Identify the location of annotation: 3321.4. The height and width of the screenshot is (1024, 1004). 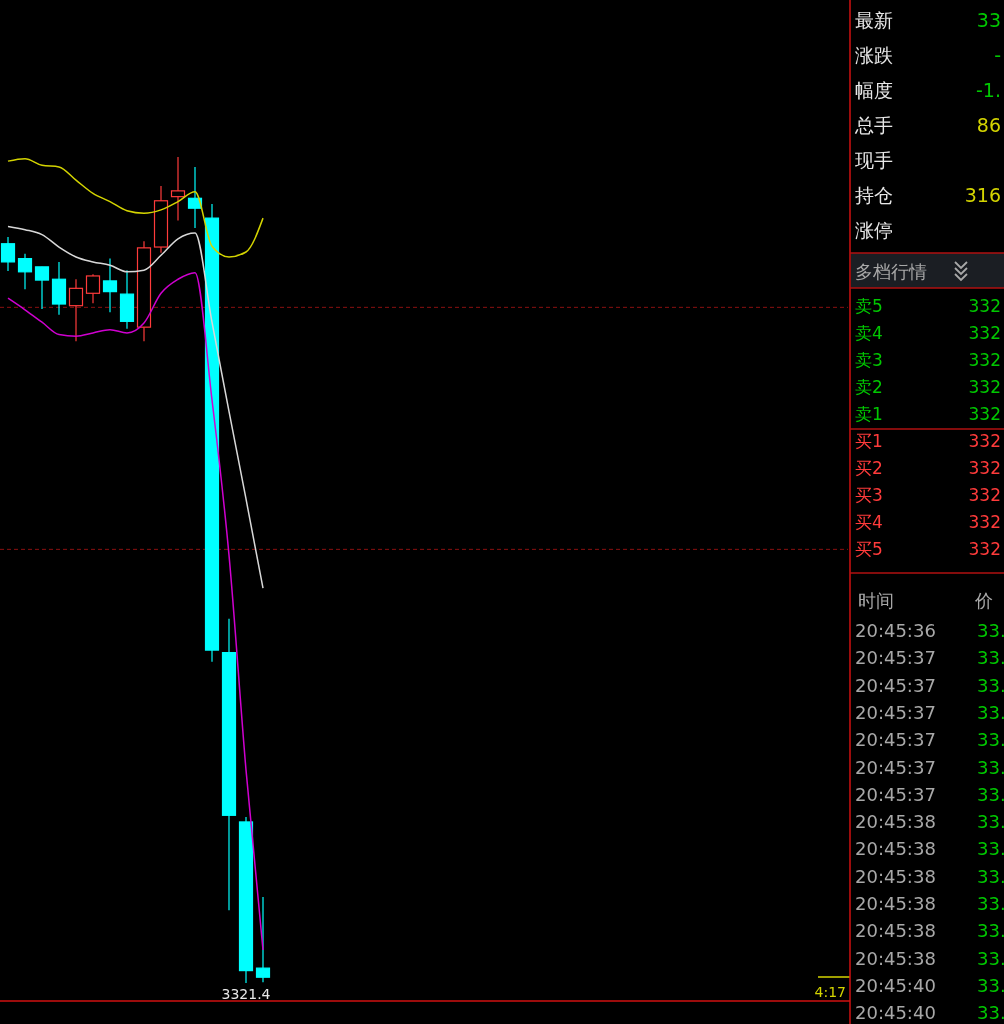
(246, 994).